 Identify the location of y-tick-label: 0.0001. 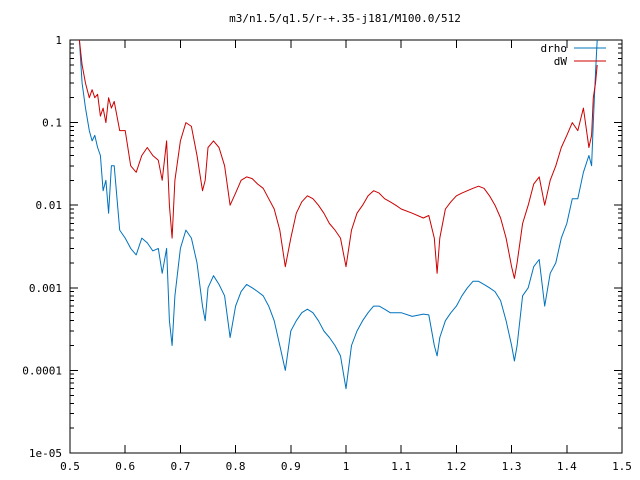
(42, 370).